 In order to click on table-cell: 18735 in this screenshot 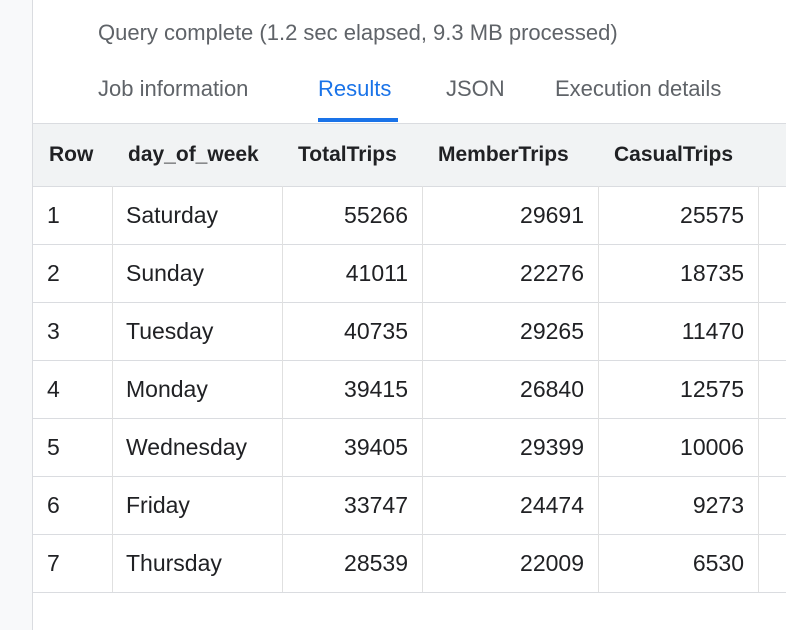, I will do `click(712, 273)`.